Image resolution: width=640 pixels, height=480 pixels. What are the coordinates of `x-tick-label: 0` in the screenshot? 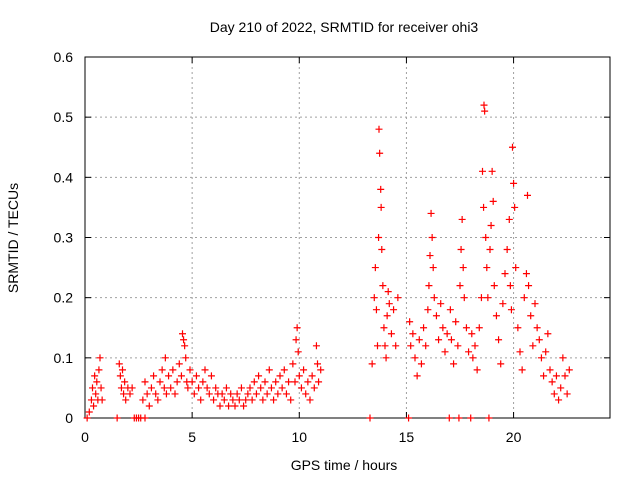 It's located at (85, 437).